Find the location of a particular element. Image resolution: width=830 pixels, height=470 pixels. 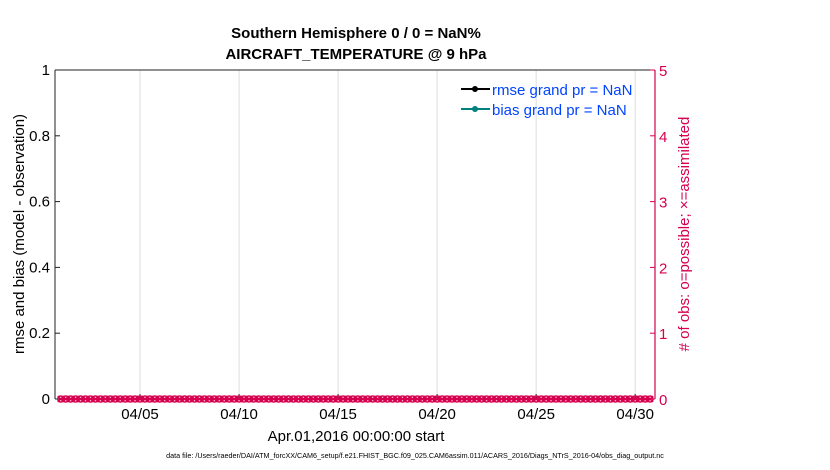

y-tick-label: 0 is located at coordinates (46, 399).